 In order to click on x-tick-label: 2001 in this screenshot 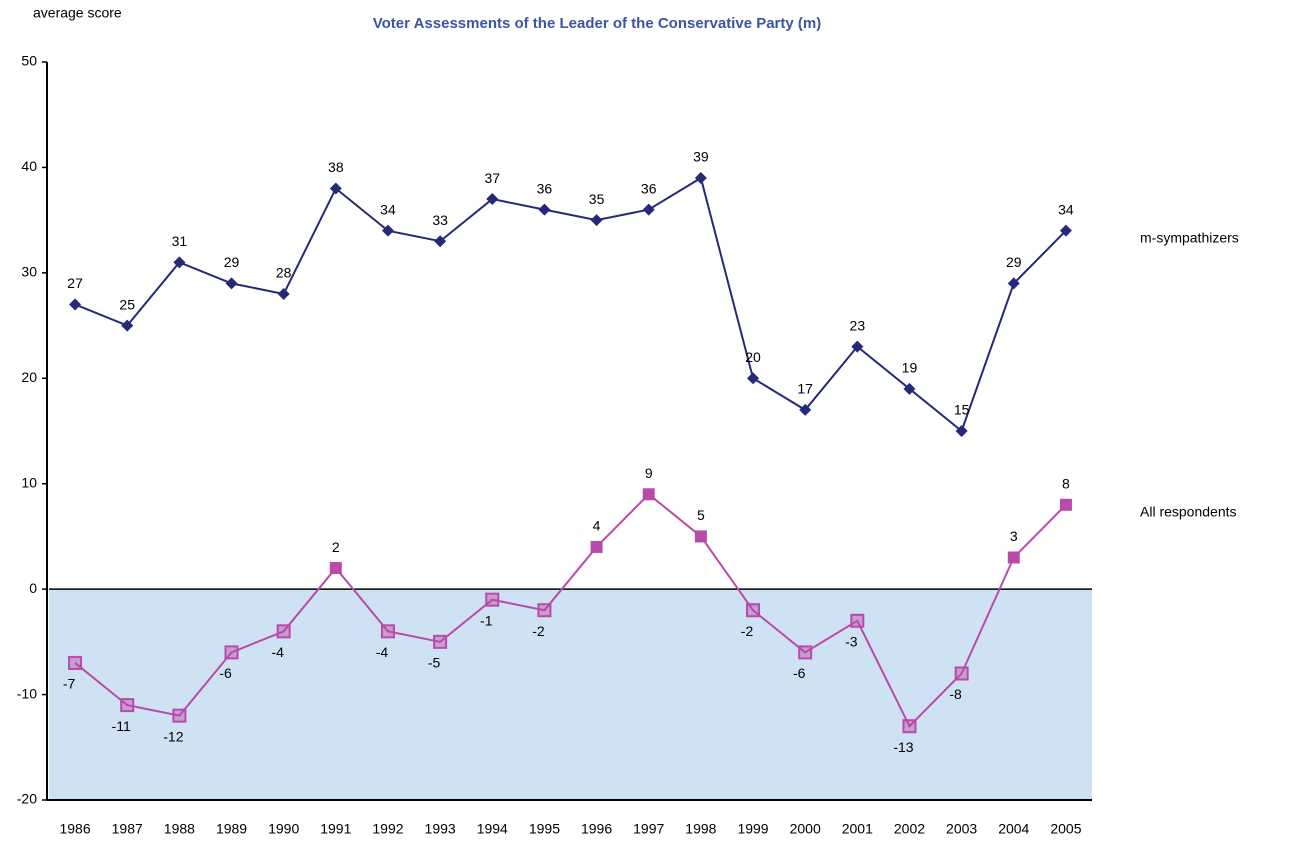, I will do `click(857, 829)`.